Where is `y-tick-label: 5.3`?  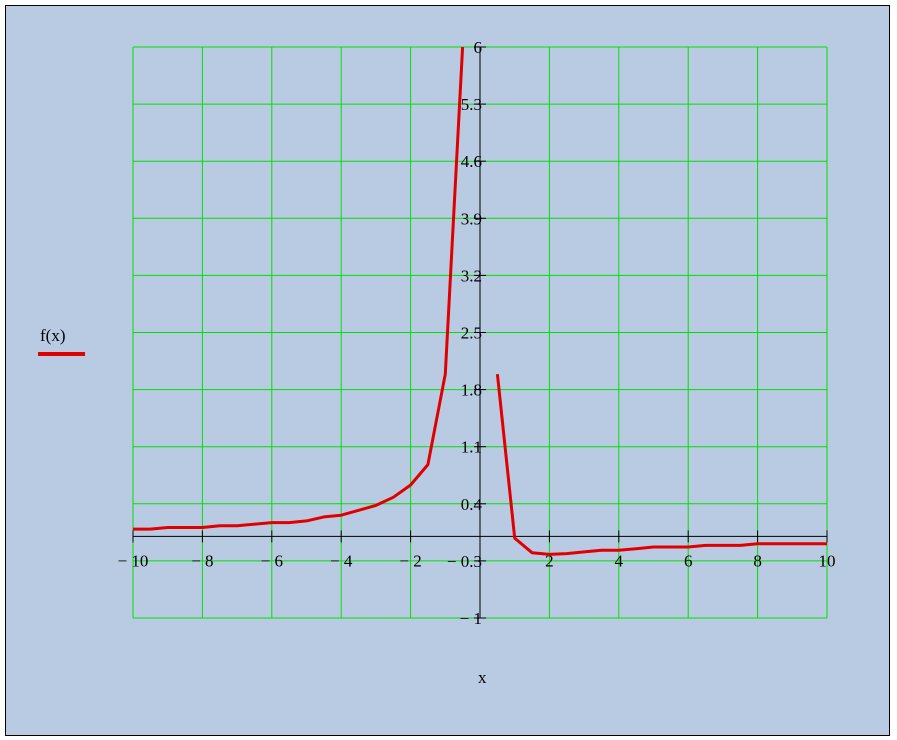 y-tick-label: 5.3 is located at coordinates (471, 104).